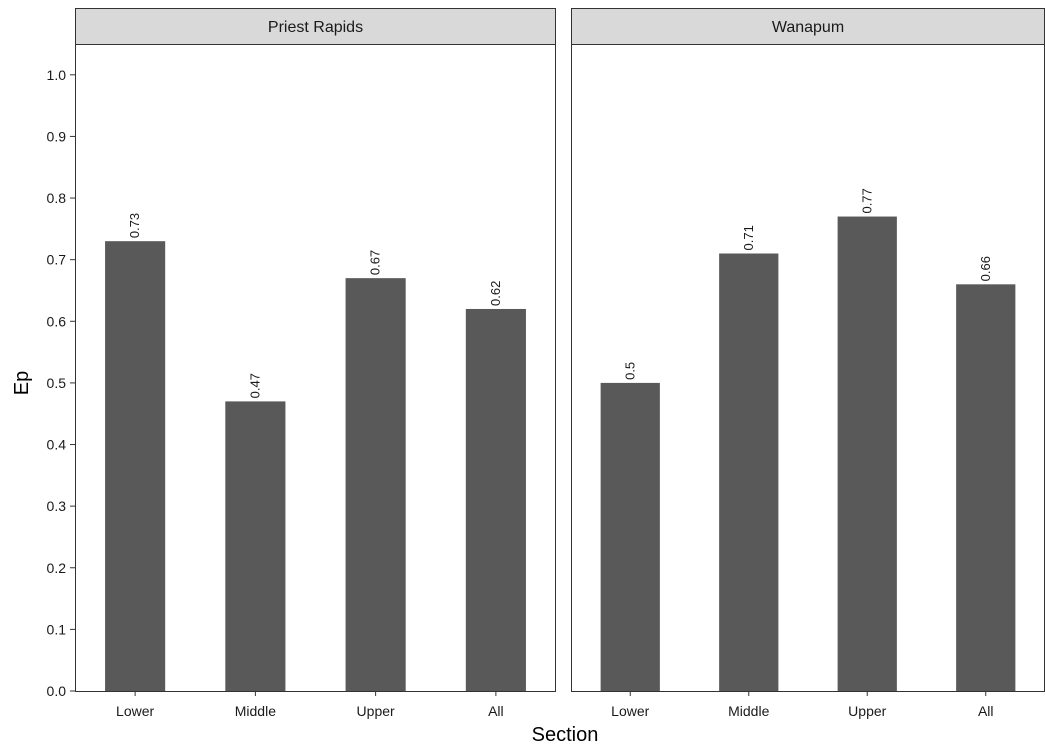  I want to click on x-axis-title: Section, so click(565, 735).